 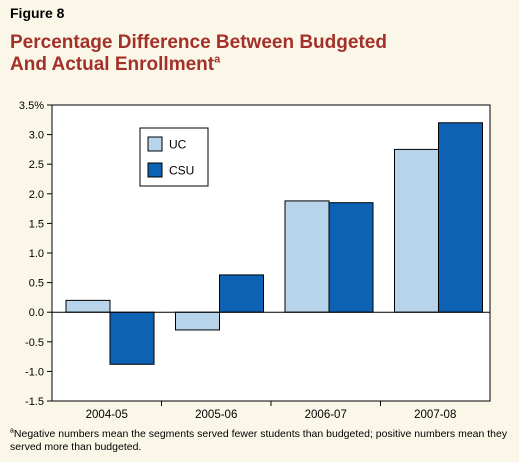 What do you see at coordinates (36, 254) in the screenshot?
I see `y-tick-label: 1.0` at bounding box center [36, 254].